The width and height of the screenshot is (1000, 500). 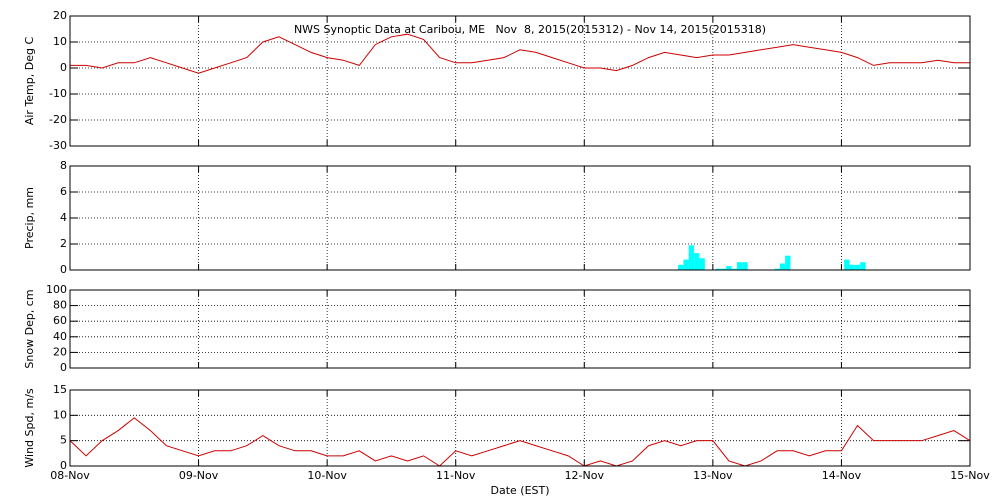 I want to click on y-tick-label: 8, so click(x=63, y=165).